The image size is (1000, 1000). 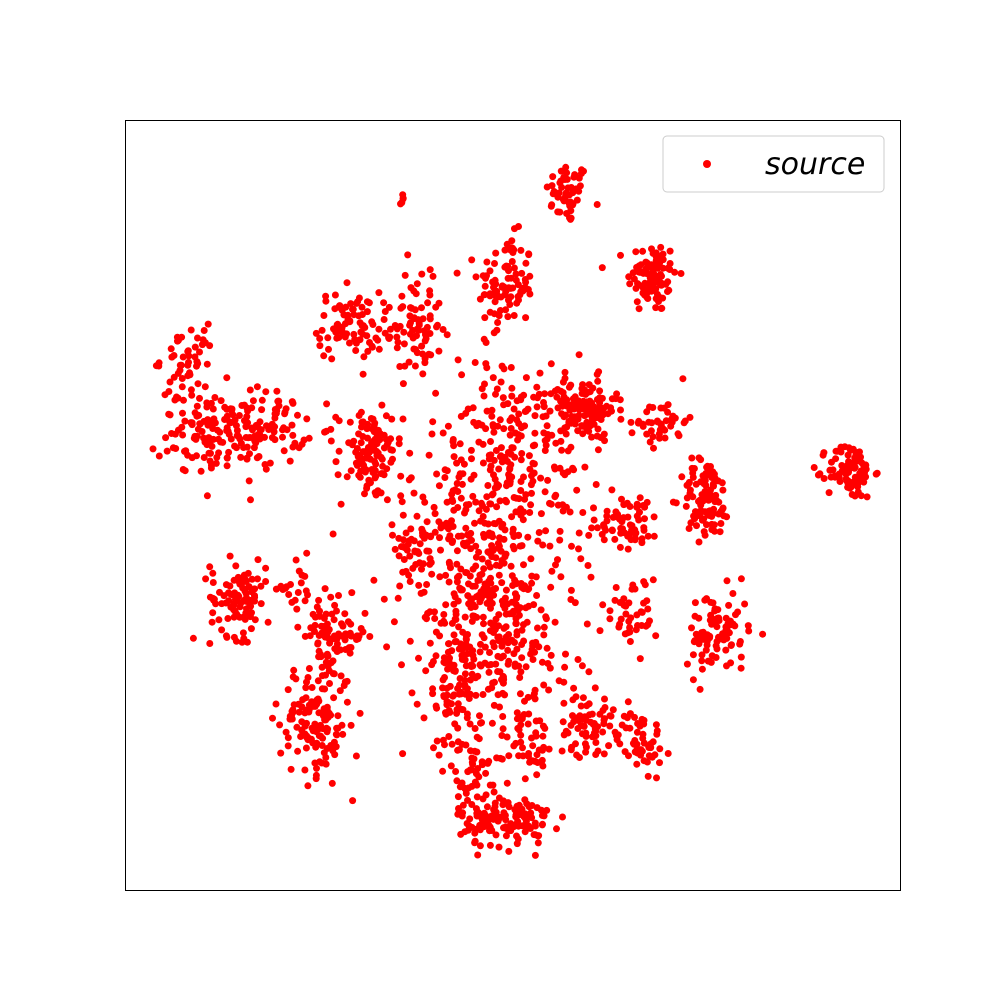 I want to click on legend-marker-source, so click(x=707, y=164).